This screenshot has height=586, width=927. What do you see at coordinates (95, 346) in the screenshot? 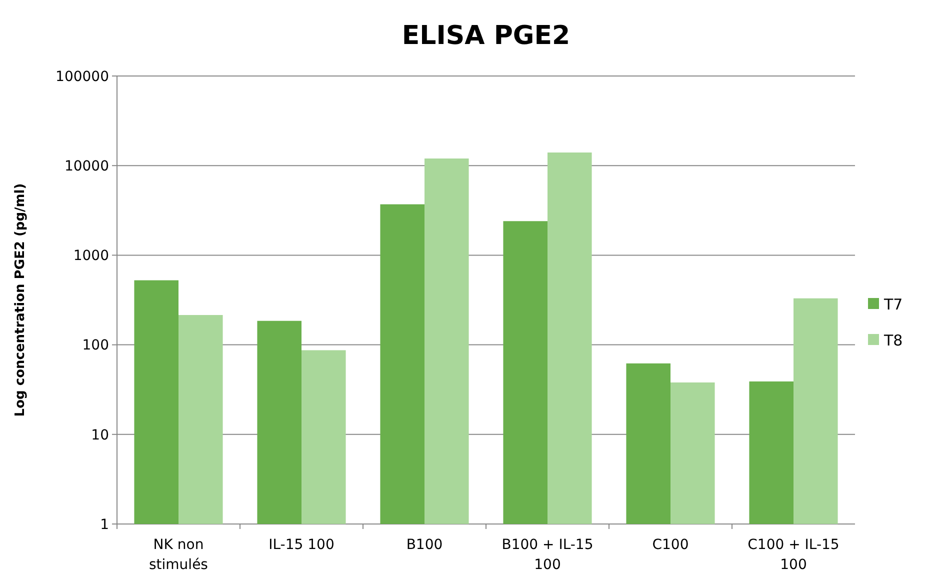
I see `y-tick-label: 100` at bounding box center [95, 346].